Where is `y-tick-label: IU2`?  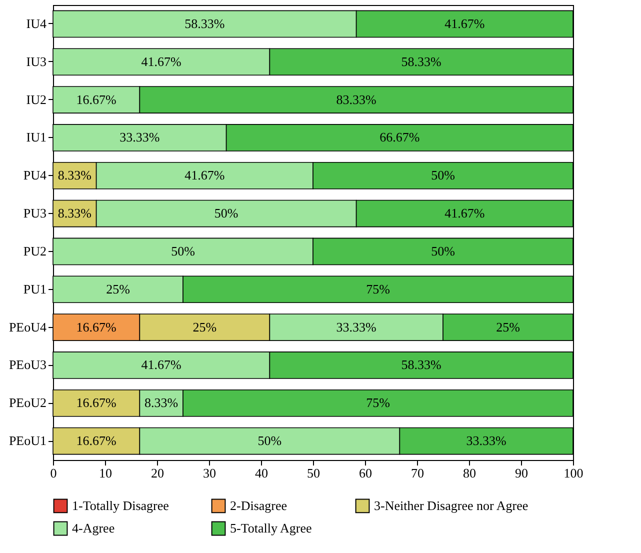
y-tick-label: IU2 is located at coordinates (36, 99).